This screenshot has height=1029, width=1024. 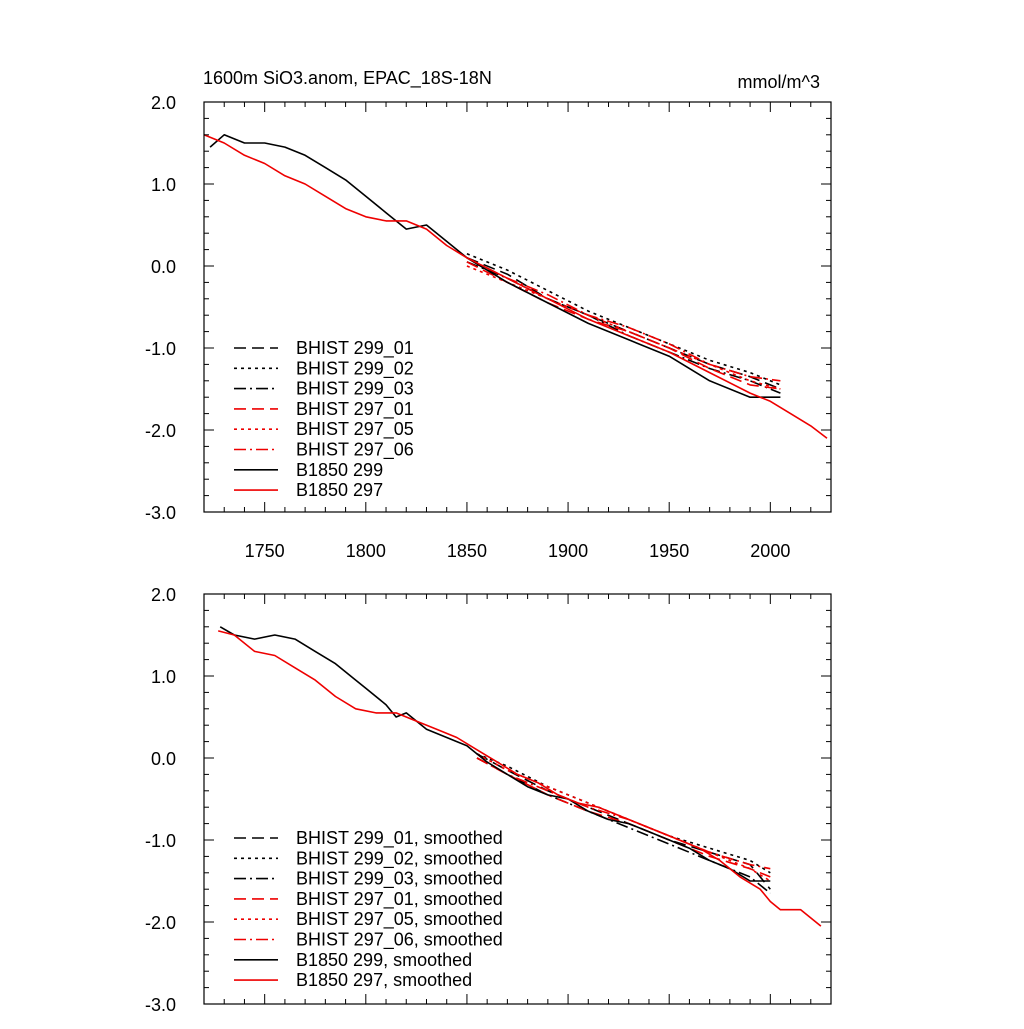 What do you see at coordinates (669, 551) in the screenshot?
I see `x-tick-label: 1950` at bounding box center [669, 551].